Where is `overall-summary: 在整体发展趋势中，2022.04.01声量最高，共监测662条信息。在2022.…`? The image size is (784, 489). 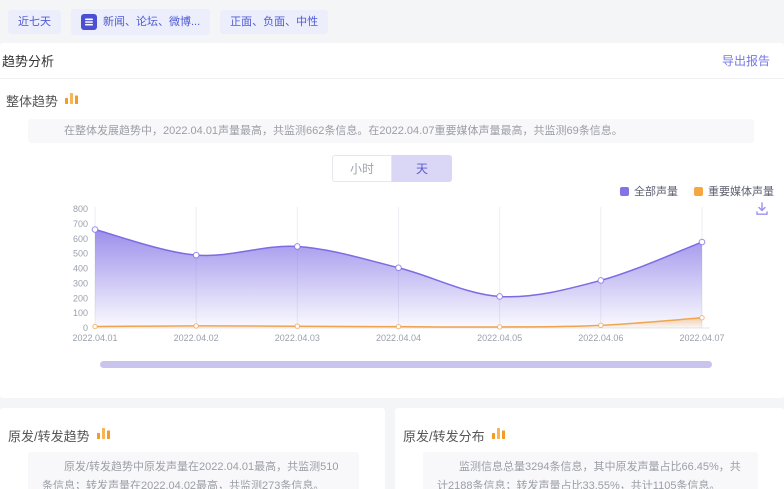 overall-summary: 在整体发展趋势中，2022.04.01声量最高，共监测662条信息。在2022.… is located at coordinates (391, 131).